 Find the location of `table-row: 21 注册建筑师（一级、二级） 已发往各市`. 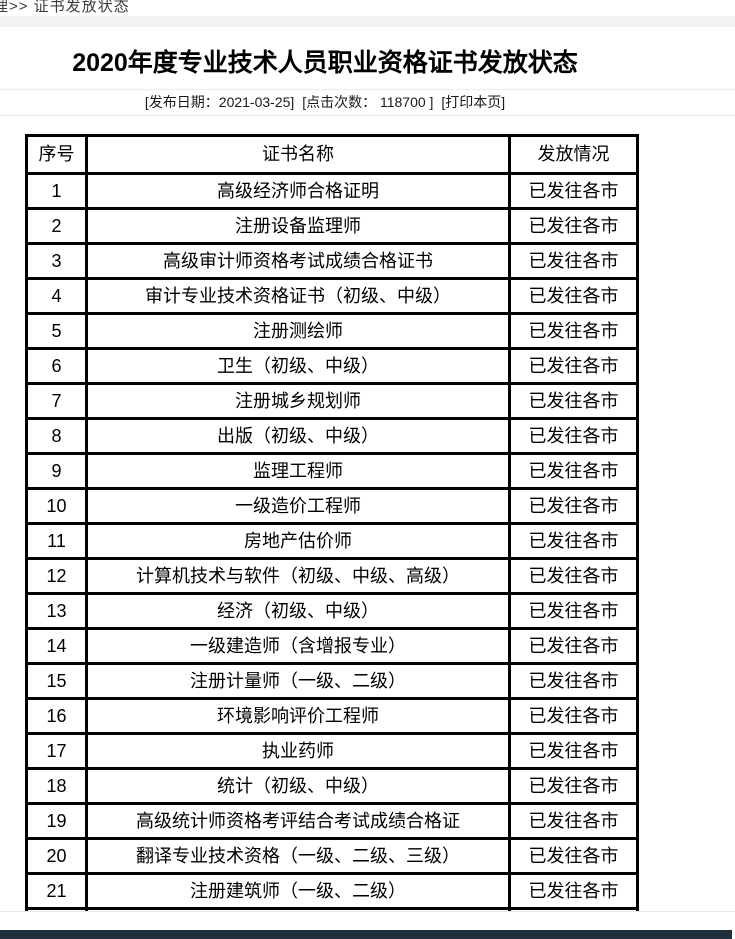

table-row: 21 注册建筑师（一级、二级） 已发往各市 is located at coordinates (332, 891).